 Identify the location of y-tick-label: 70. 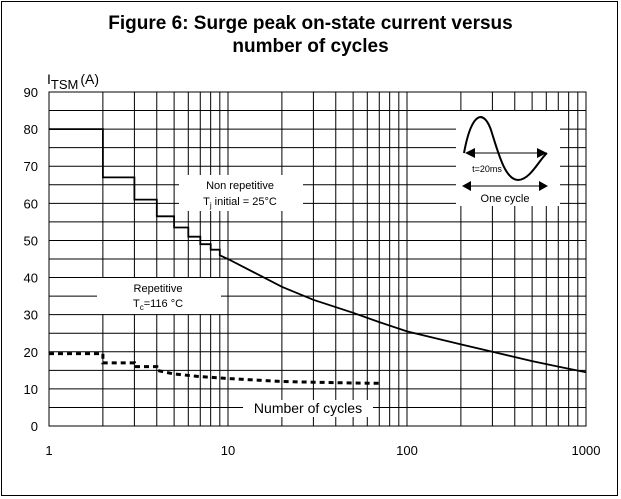
(31, 166).